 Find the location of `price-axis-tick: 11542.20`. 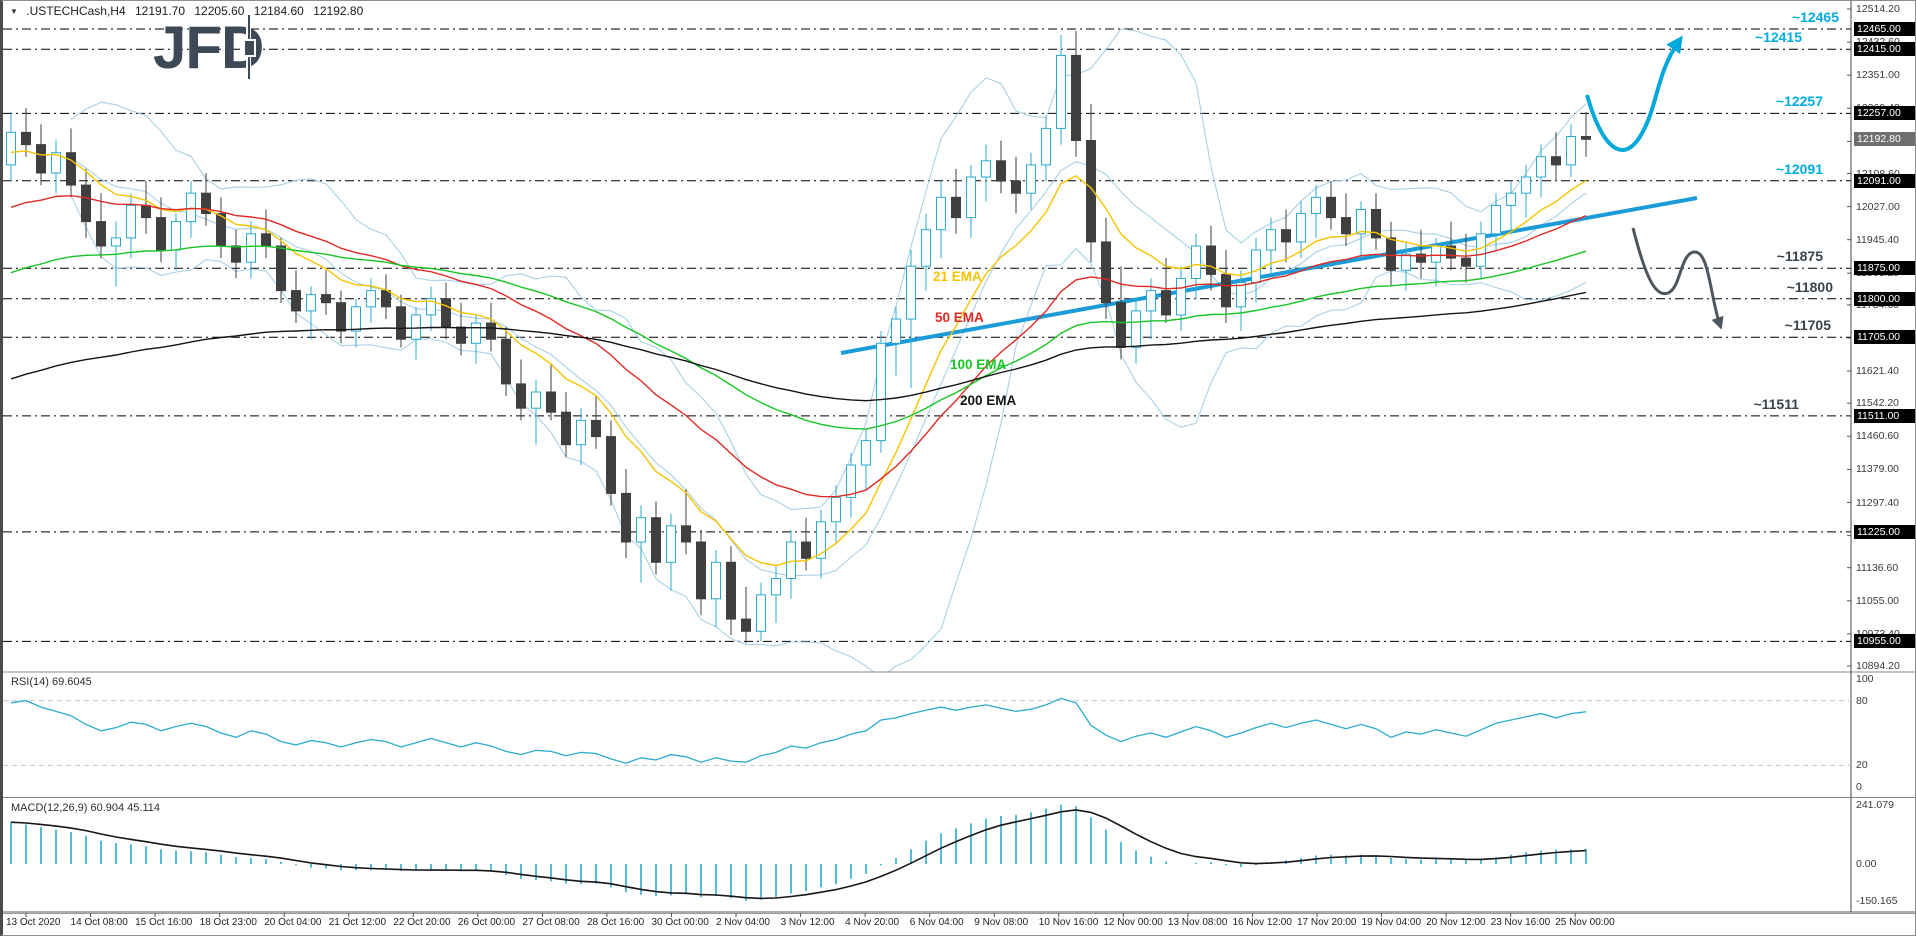

price-axis-tick: 11542.20 is located at coordinates (1878, 403).